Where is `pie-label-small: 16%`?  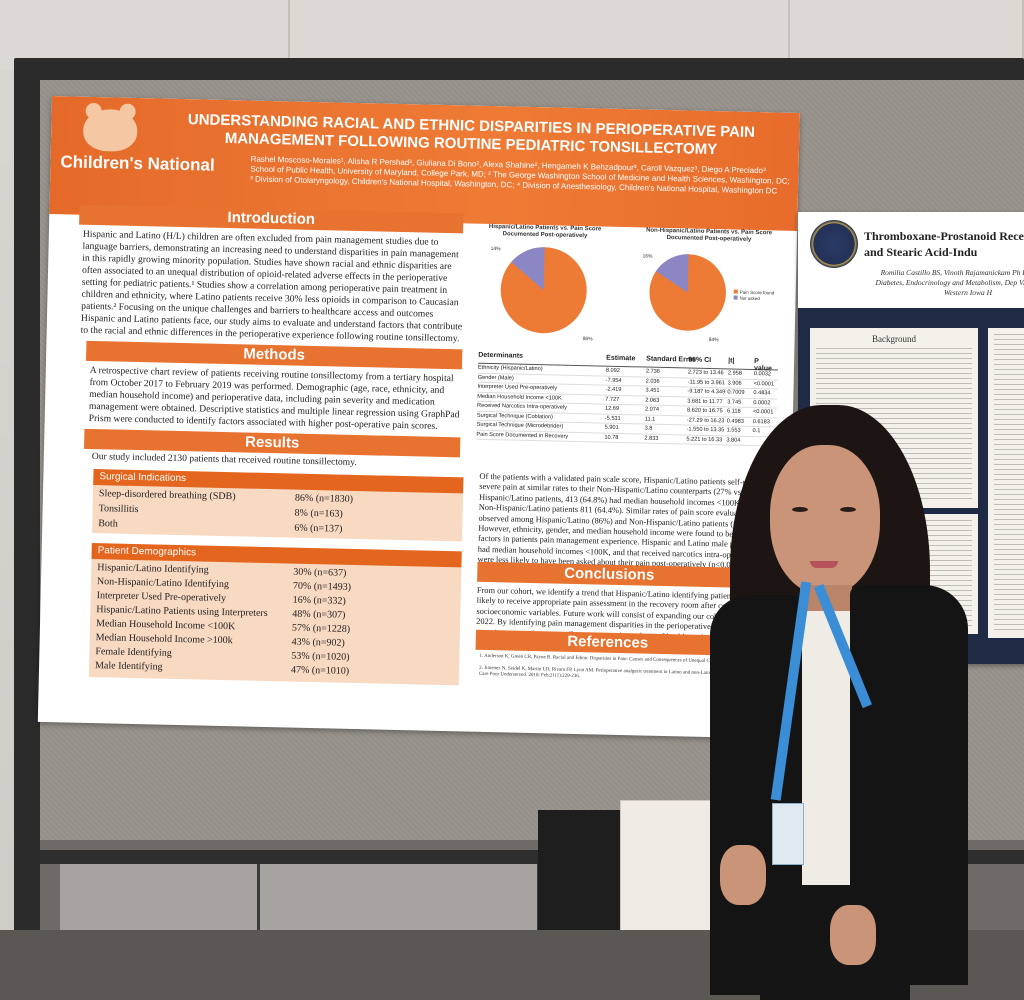 pie-label-small: 16% is located at coordinates (647, 256).